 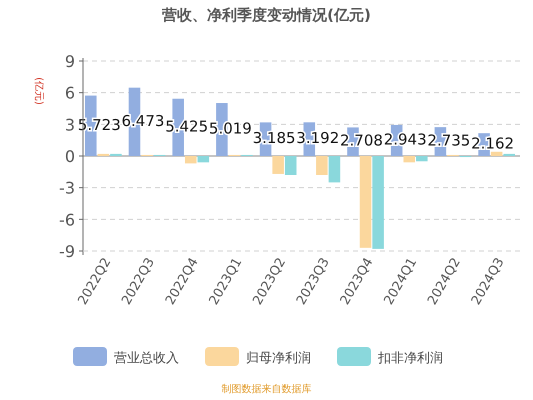 What do you see at coordinates (274, 138) in the screenshot?
I see `data-label: 3.185` at bounding box center [274, 138].